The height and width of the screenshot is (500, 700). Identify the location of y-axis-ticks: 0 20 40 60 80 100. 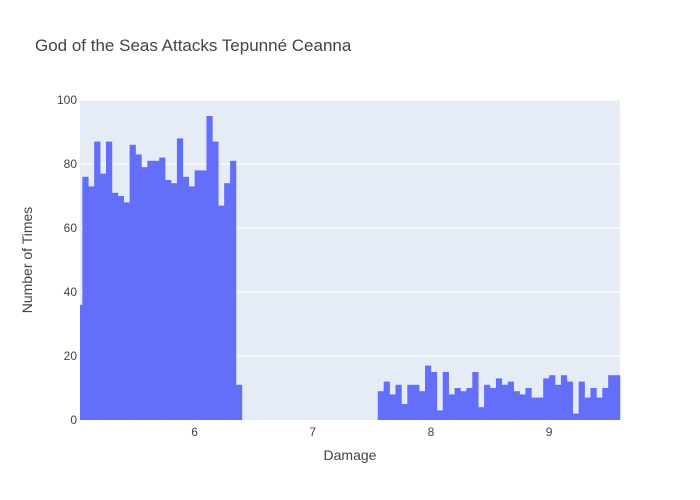
(67, 260).